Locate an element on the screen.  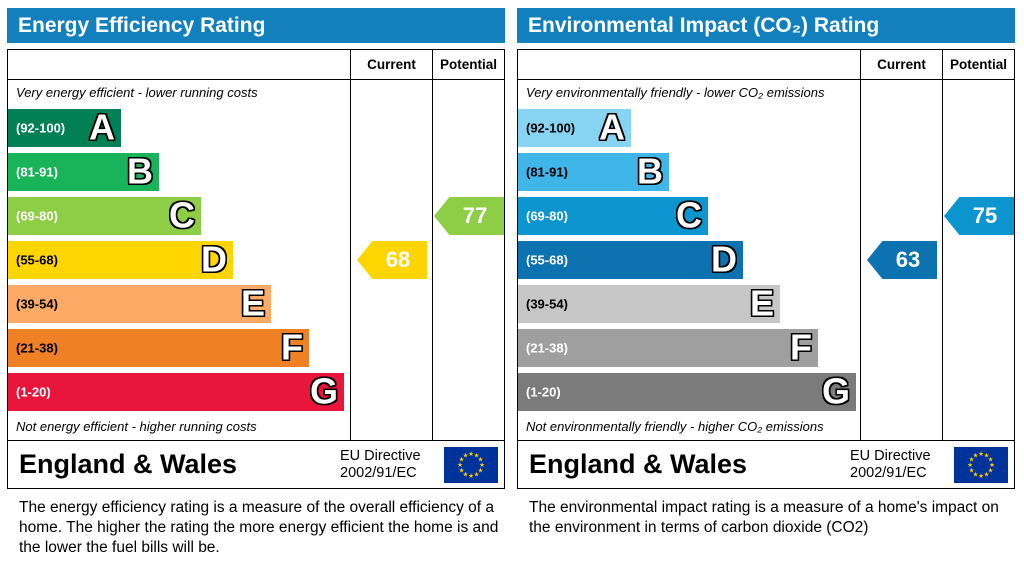
eu-directive-line1: EU Directive is located at coordinates (890, 455).